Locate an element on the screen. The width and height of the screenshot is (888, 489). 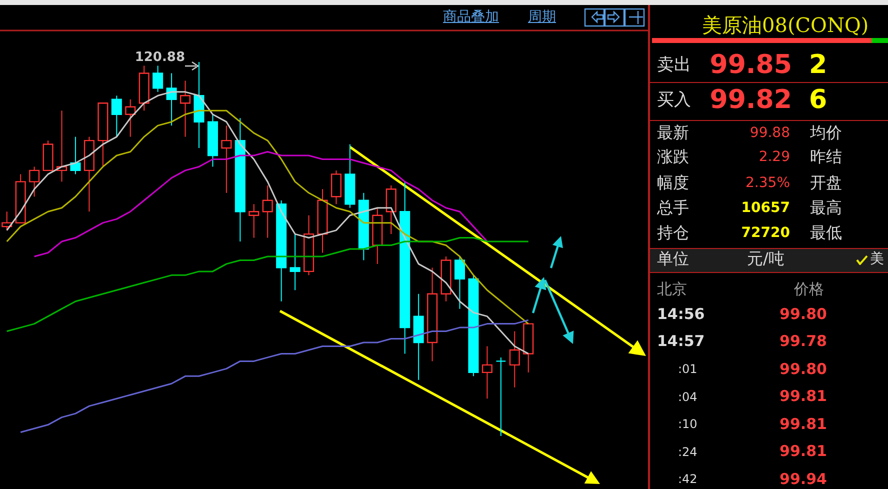
text: 昨结 is located at coordinates (826, 156).